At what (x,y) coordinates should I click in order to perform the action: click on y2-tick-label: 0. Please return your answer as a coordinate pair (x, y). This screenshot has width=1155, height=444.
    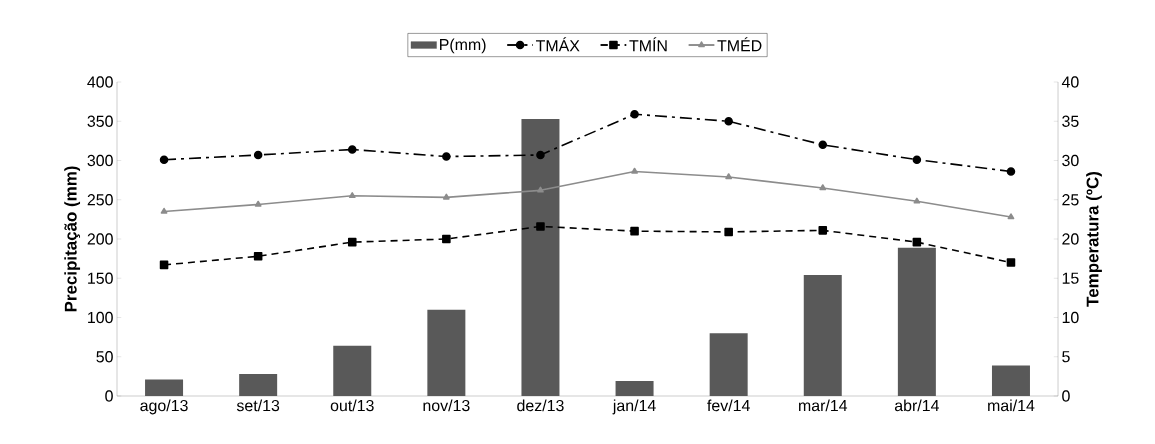
    Looking at the image, I should click on (1066, 396).